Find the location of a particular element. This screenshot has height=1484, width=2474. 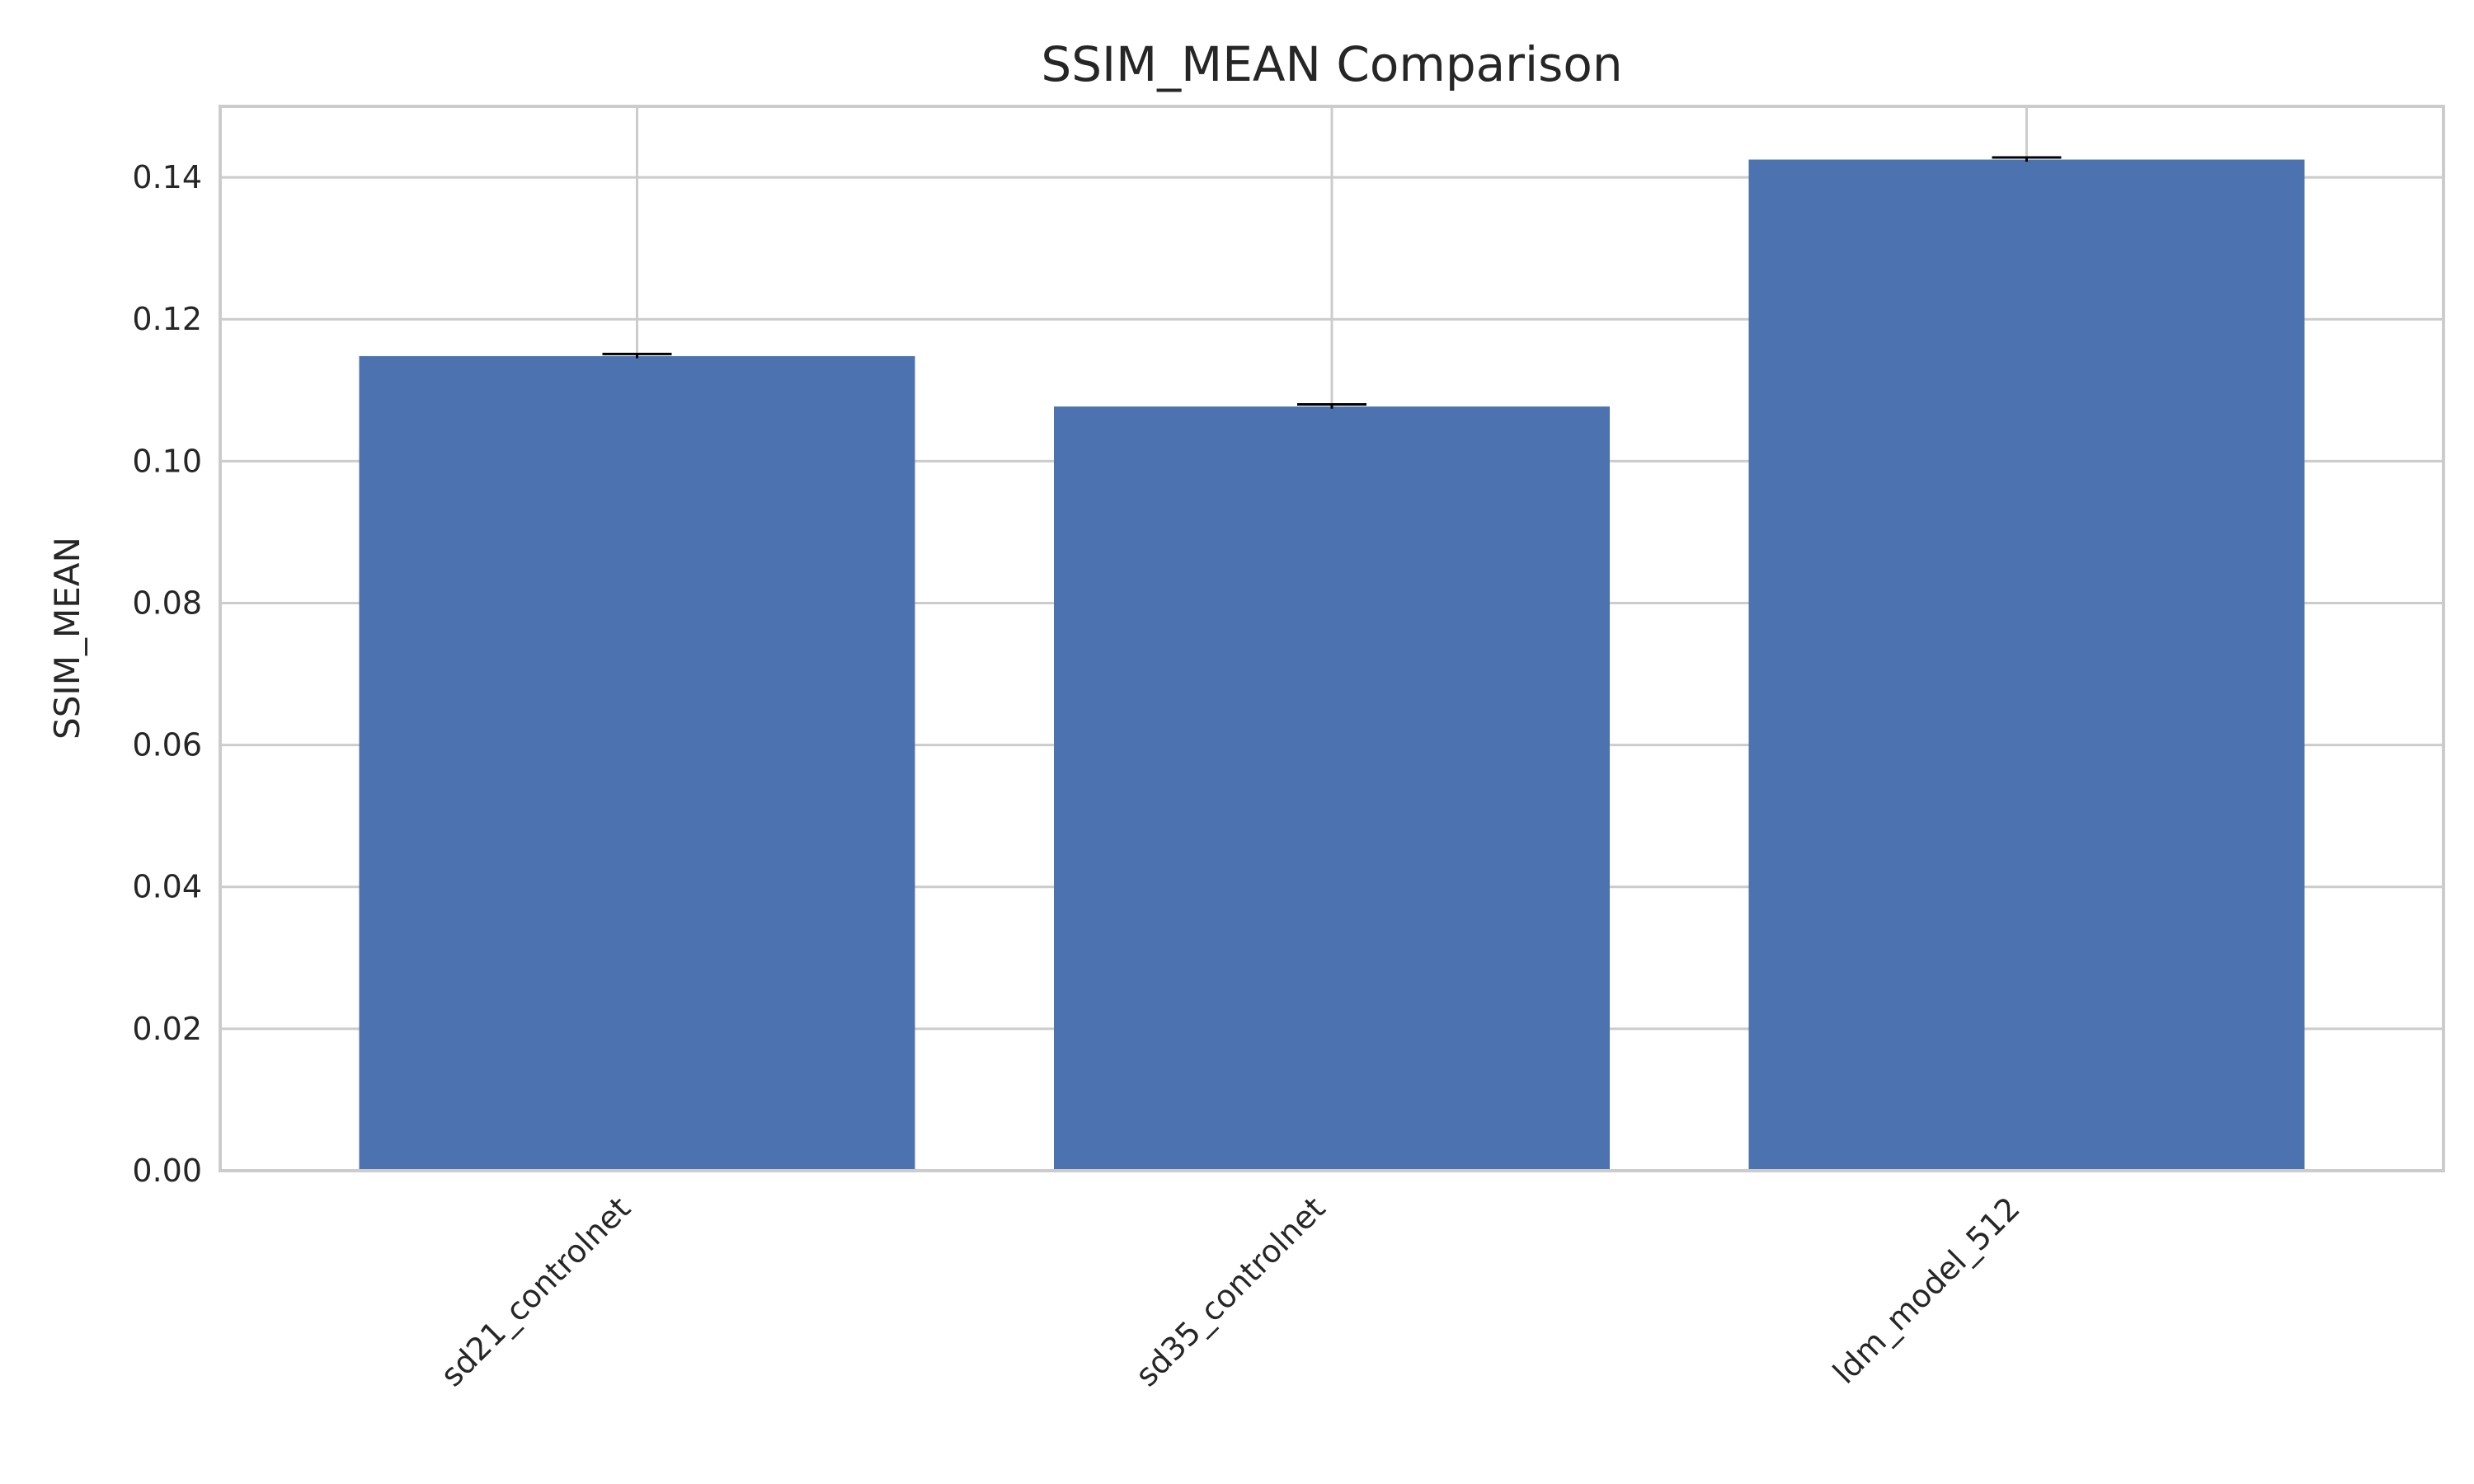

bar-sd35_controlnet is located at coordinates (1332, 788).